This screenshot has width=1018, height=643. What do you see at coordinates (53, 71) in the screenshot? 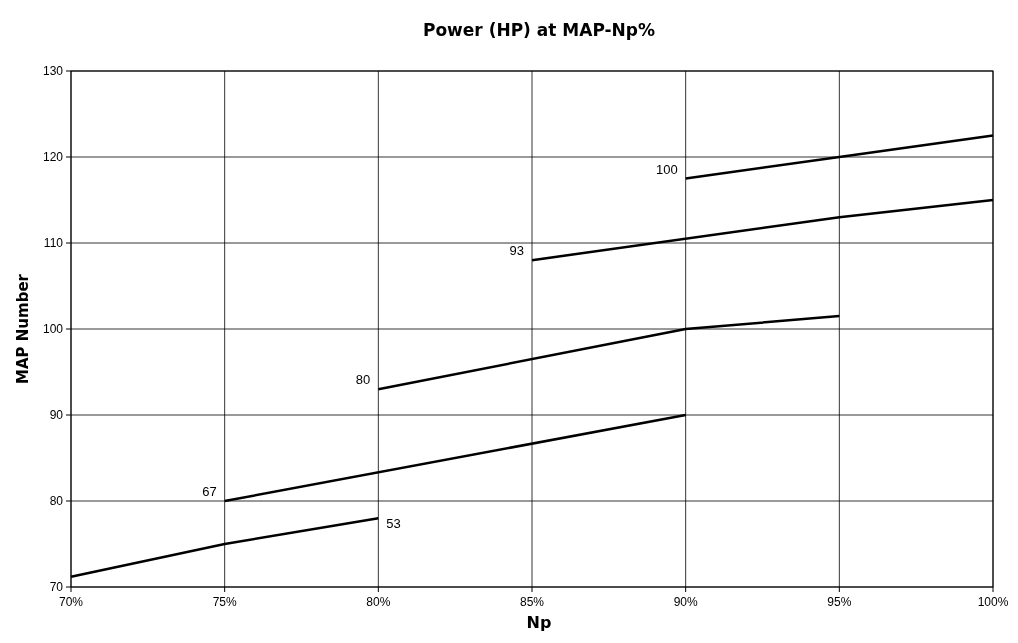
I see `y-tick-label: 130` at bounding box center [53, 71].